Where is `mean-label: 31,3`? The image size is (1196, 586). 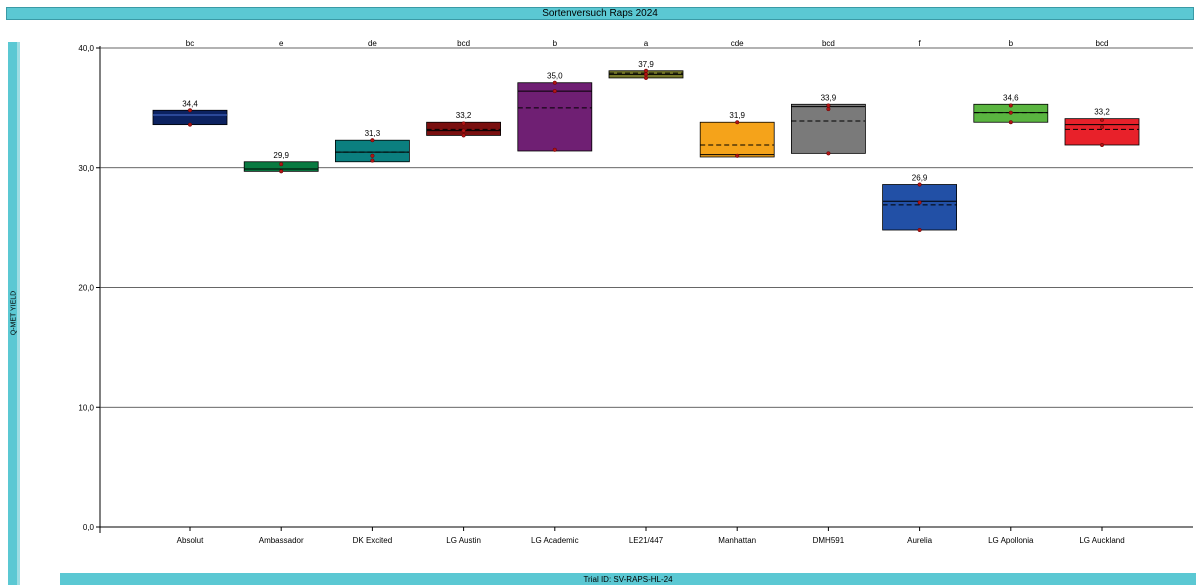 mean-label: 31,3 is located at coordinates (373, 133).